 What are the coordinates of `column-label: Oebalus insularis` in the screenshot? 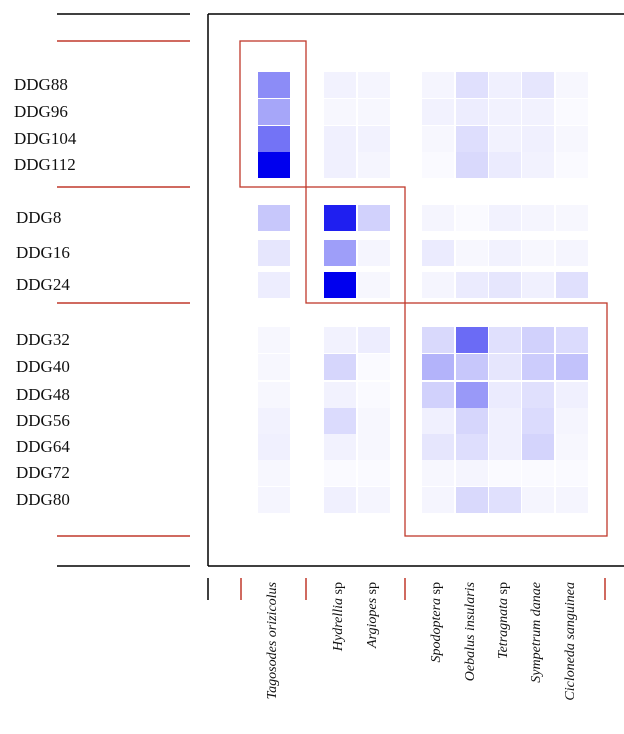 It's located at (470, 631).